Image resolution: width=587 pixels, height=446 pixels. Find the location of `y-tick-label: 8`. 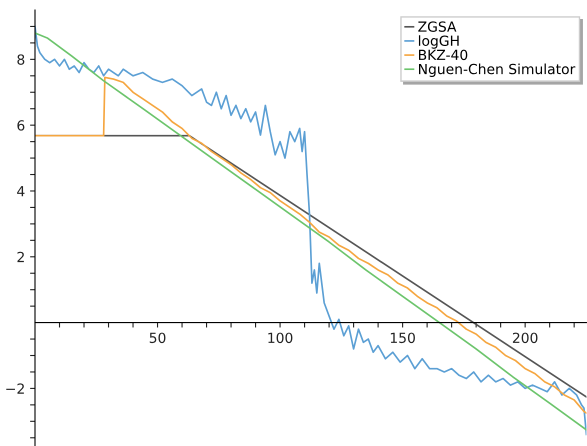

y-tick-label: 8 is located at coordinates (20, 59).